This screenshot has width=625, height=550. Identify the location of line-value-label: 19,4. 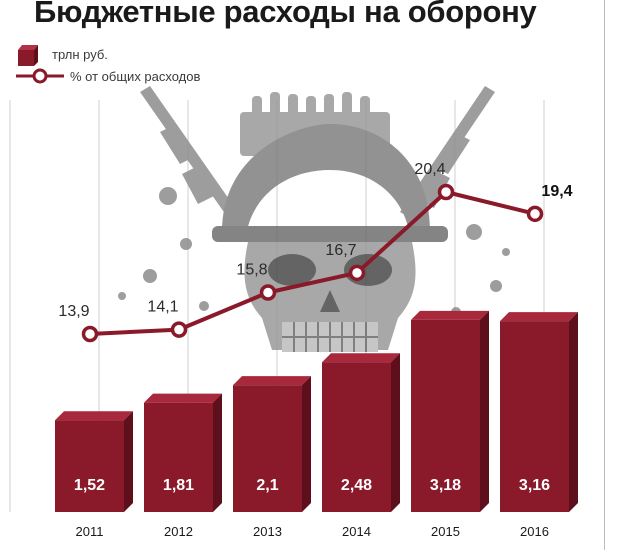
(556, 191).